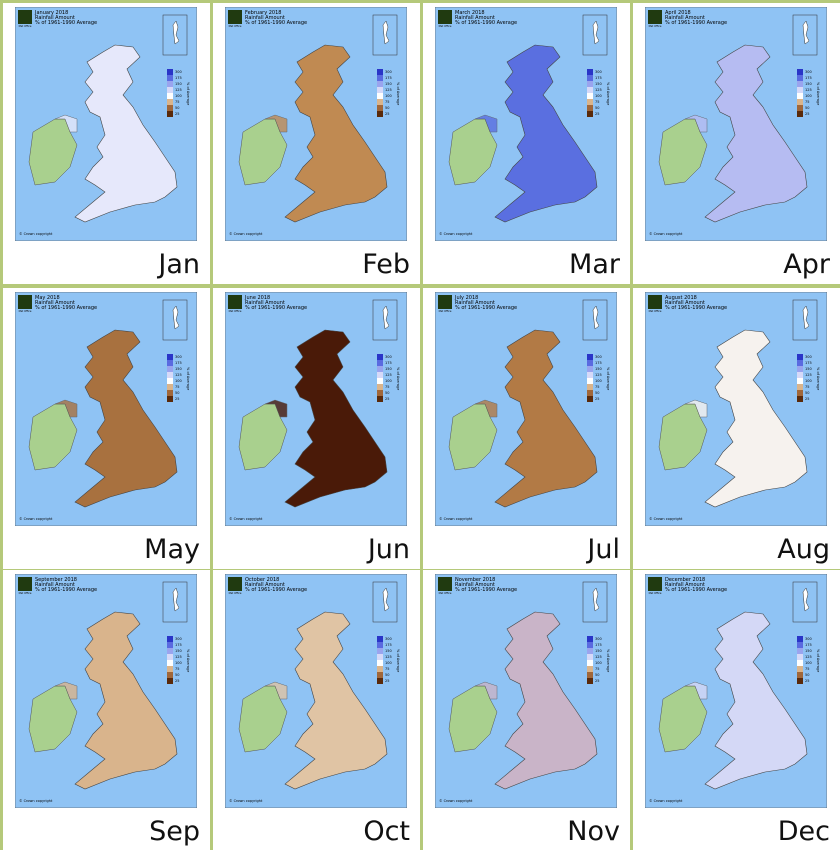  What do you see at coordinates (598, 90) in the screenshot?
I see `legend-tick: 125` at bounding box center [598, 90].